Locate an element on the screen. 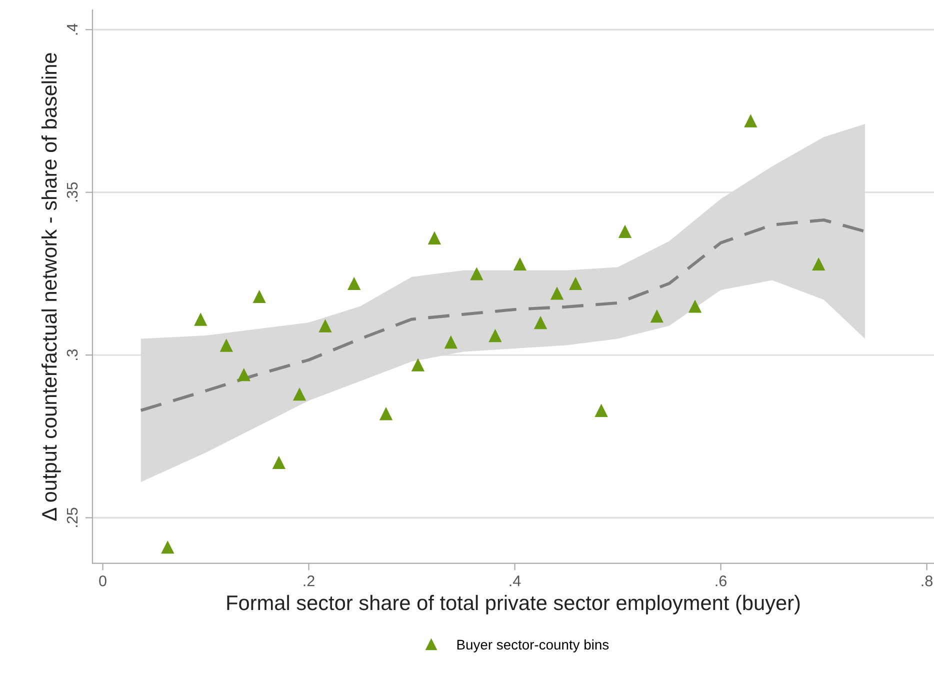 The width and height of the screenshot is (934, 673). x-tick-label: .4 is located at coordinates (515, 581).